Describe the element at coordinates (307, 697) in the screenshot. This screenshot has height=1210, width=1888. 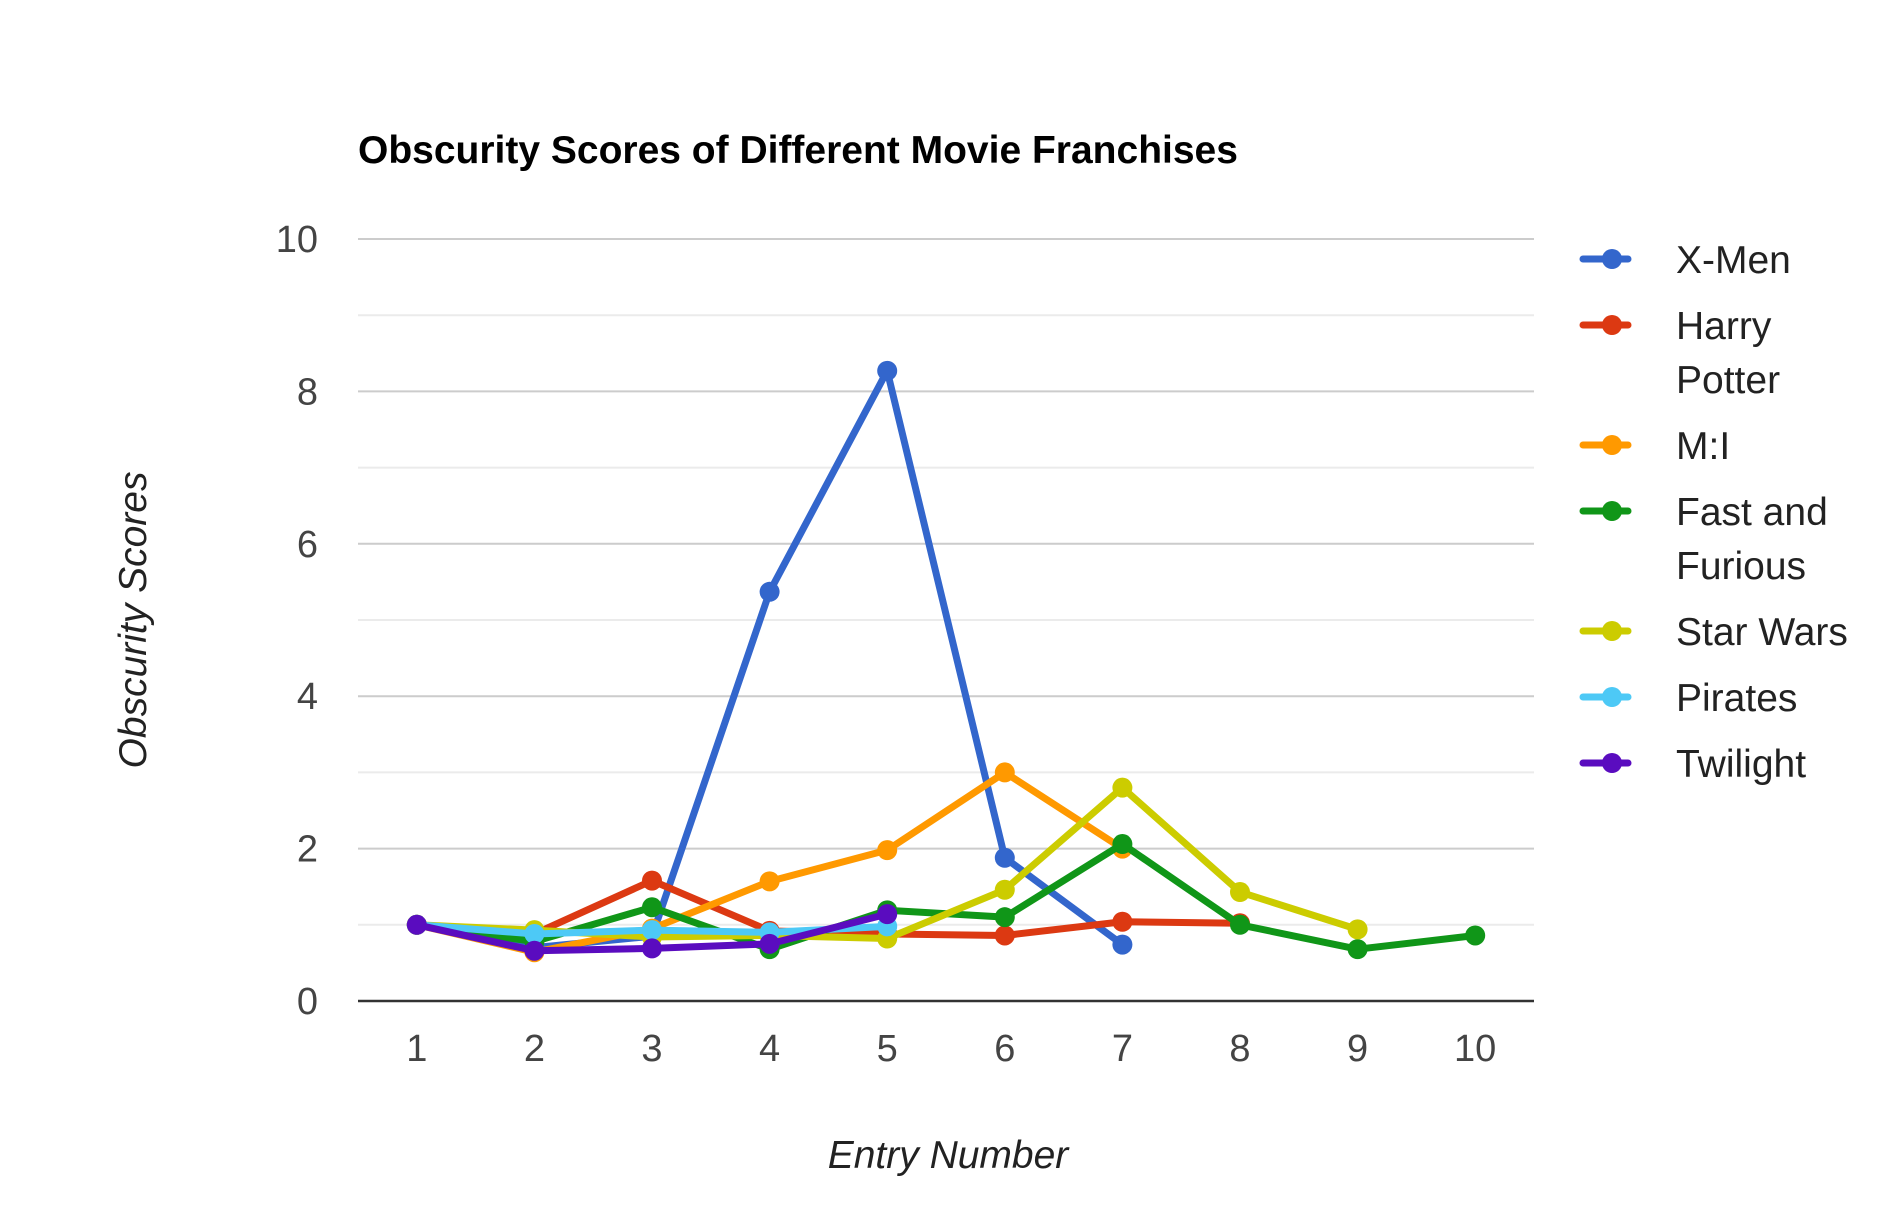
I see `y-tick-label: 4` at that location.